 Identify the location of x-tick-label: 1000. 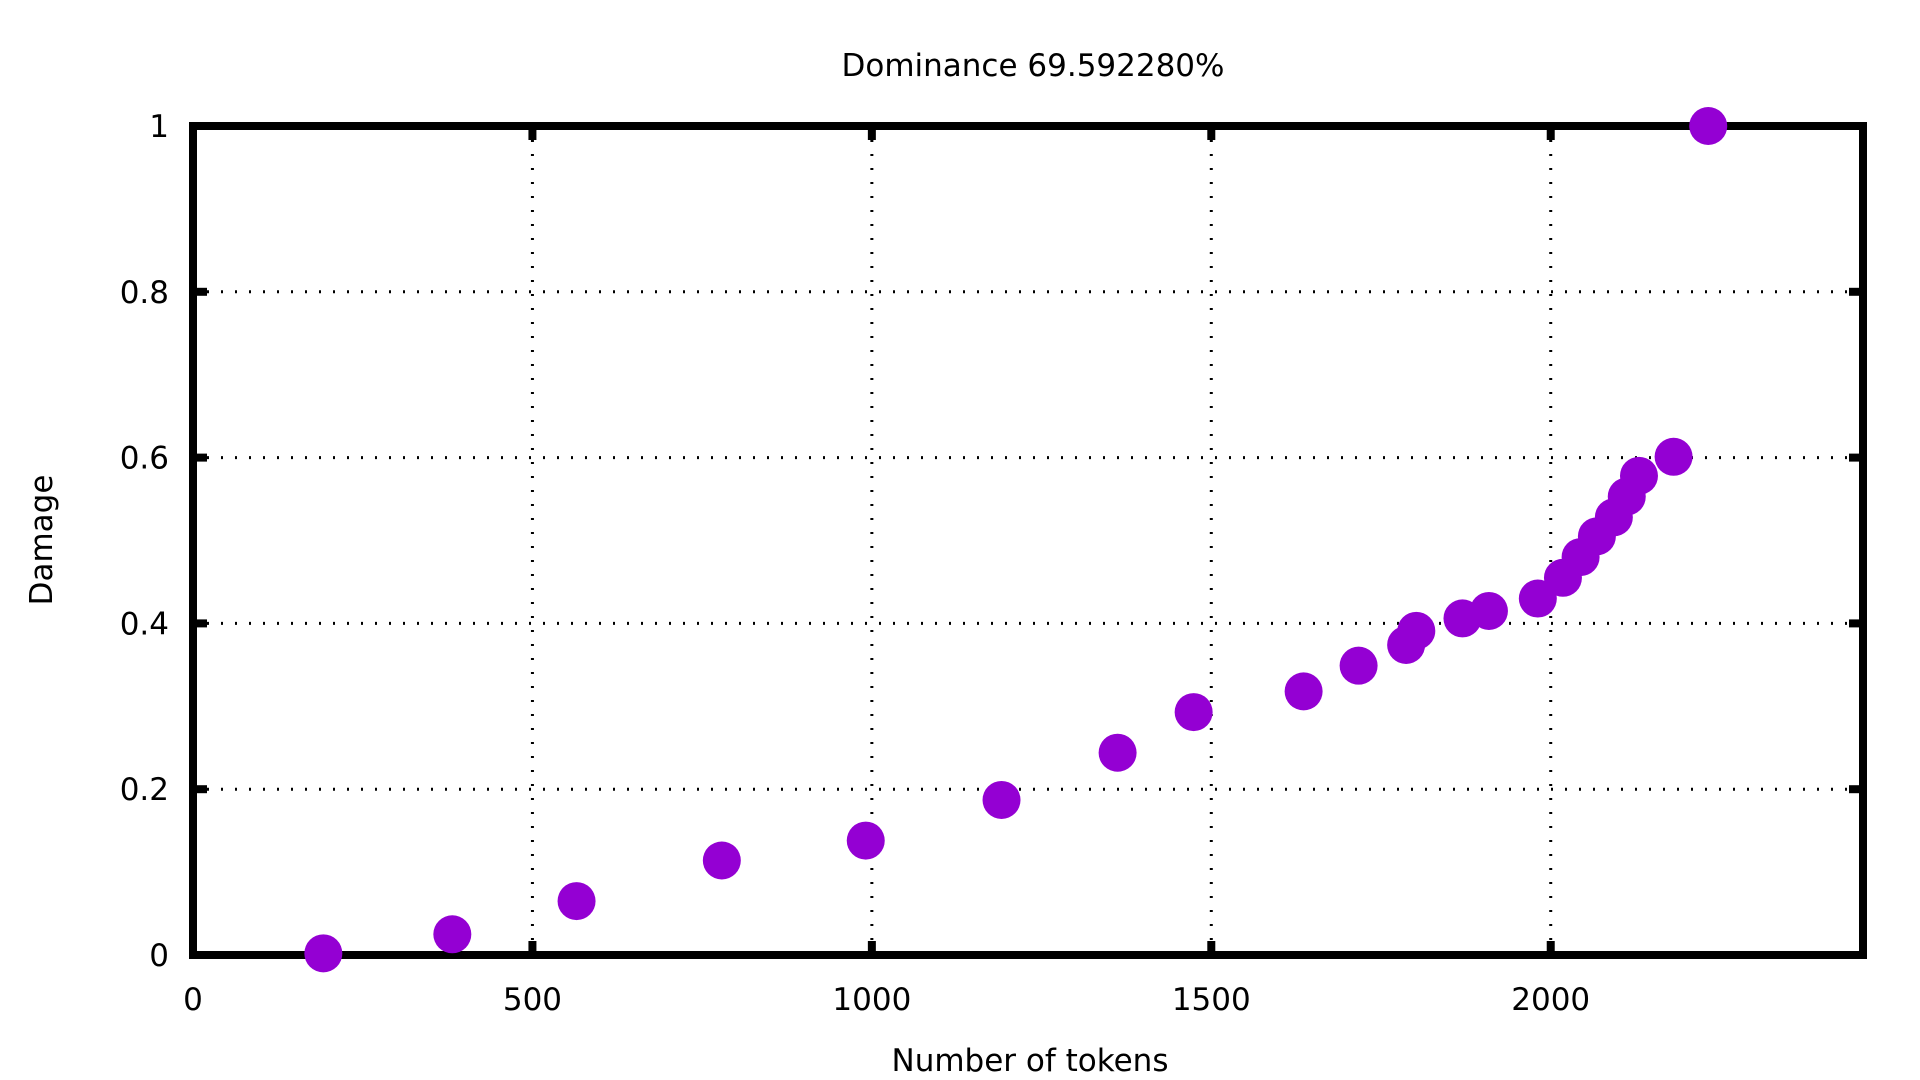
(871, 1000).